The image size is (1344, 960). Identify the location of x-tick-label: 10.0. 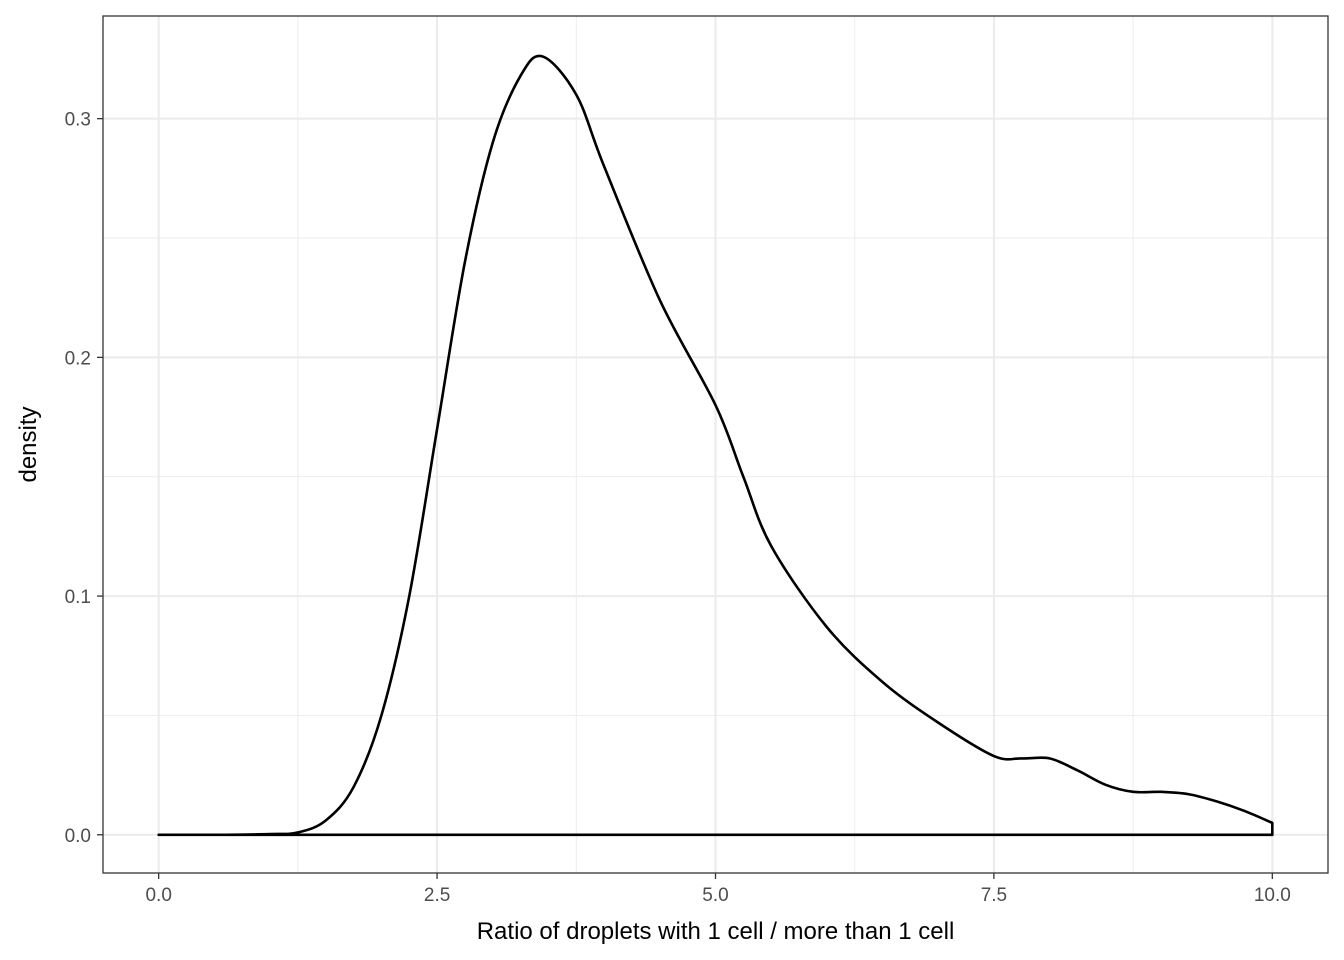
(1272, 895).